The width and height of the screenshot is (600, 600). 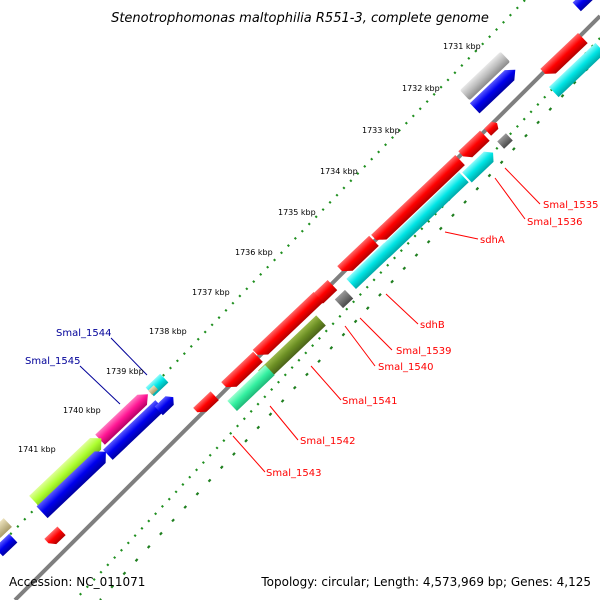 What do you see at coordinates (211, 292) in the screenshot?
I see `tick-1737: 1737 kbp` at bounding box center [211, 292].